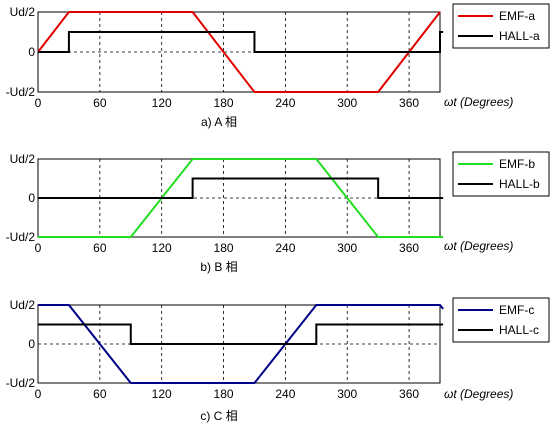 The height and width of the screenshot is (426, 553). I want to click on legend: EMF-b HALL-b, so click(501, 174).